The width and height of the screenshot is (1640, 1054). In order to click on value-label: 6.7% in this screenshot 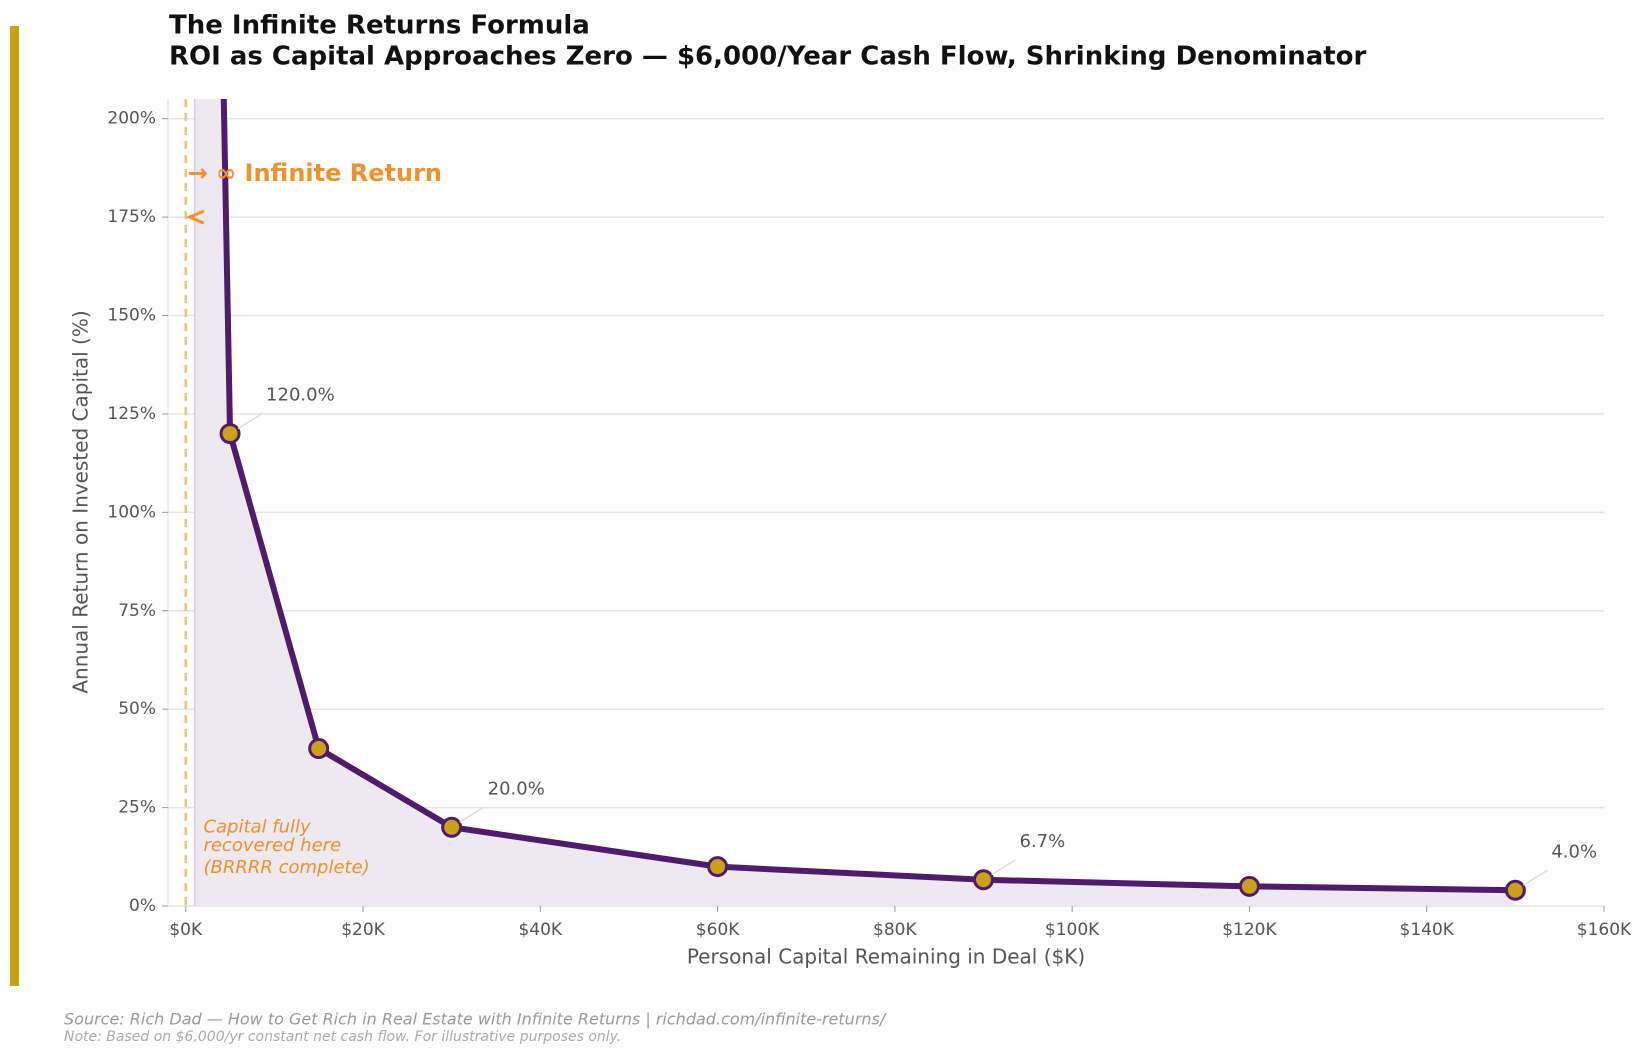, I will do `click(1043, 841)`.